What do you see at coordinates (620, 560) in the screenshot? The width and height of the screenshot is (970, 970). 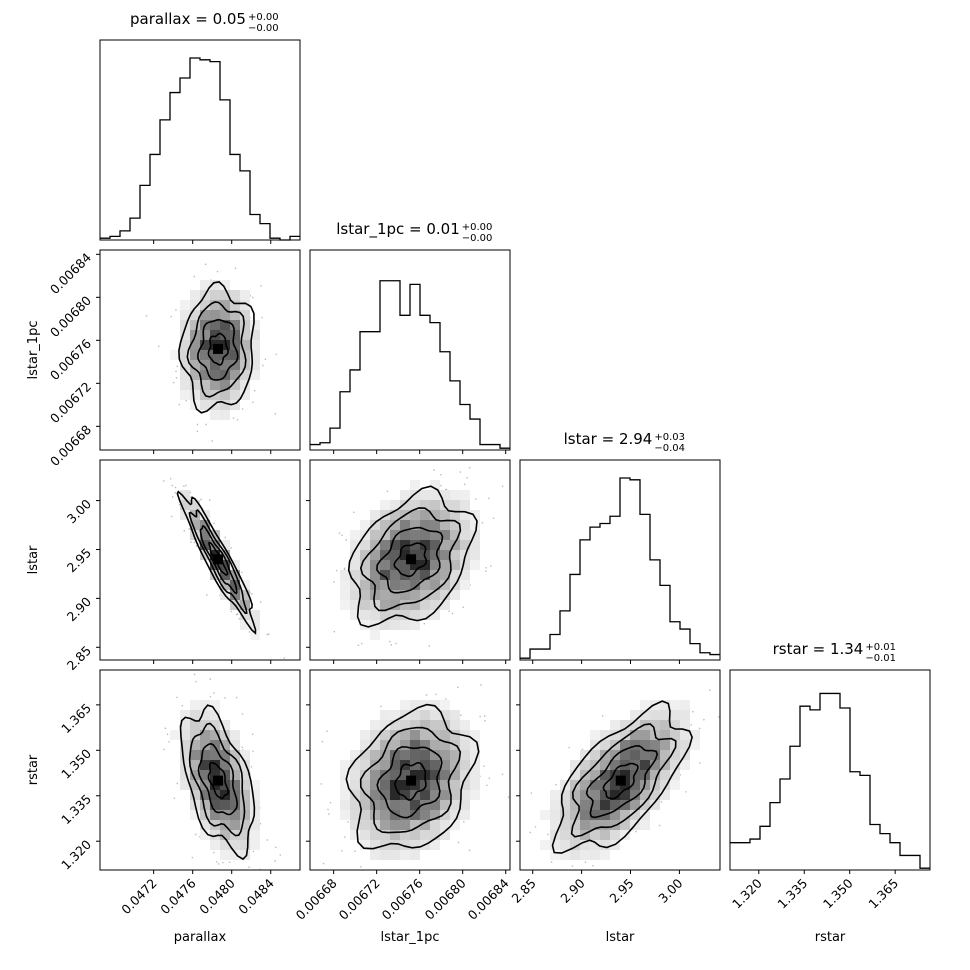 I see `panel-frame-lstar-hist` at bounding box center [620, 560].